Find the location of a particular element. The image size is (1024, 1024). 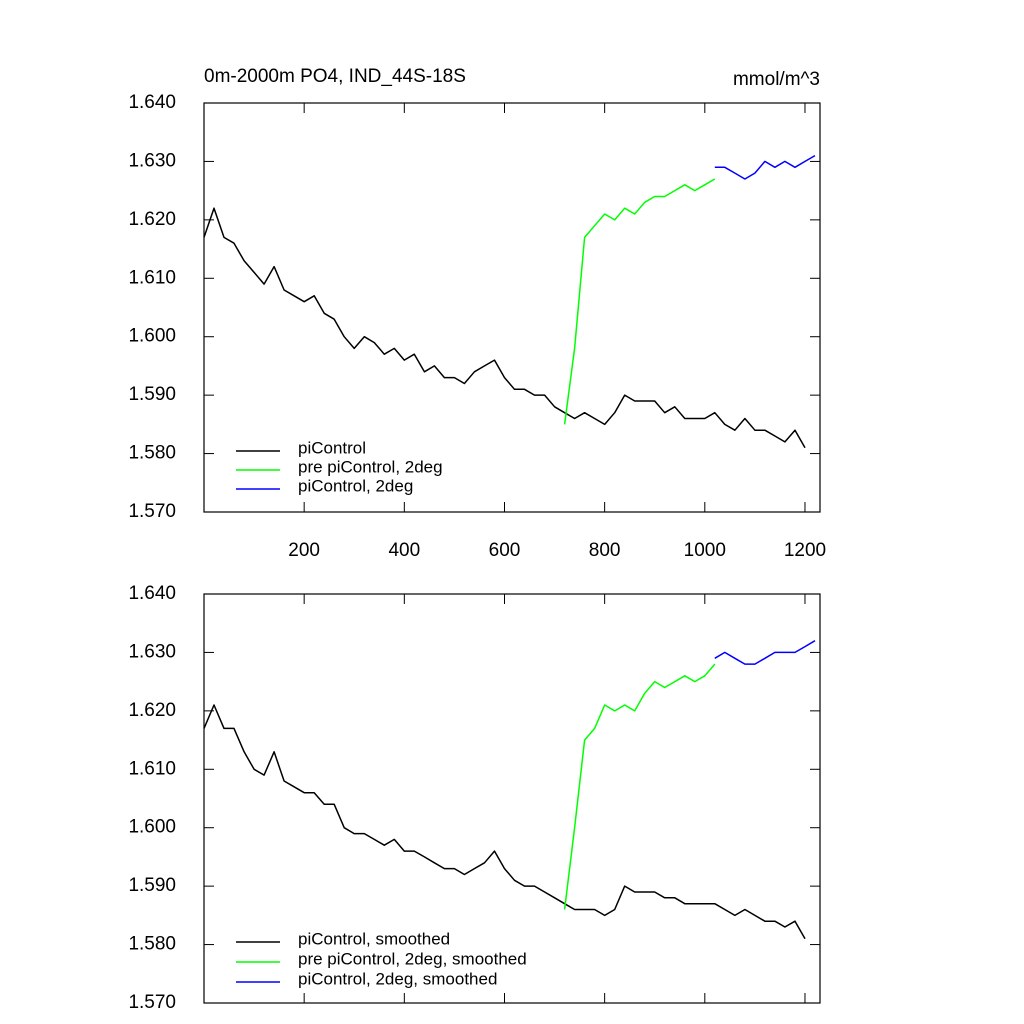

legend-label: pre piControl, 2deg, smoothed is located at coordinates (412, 958).